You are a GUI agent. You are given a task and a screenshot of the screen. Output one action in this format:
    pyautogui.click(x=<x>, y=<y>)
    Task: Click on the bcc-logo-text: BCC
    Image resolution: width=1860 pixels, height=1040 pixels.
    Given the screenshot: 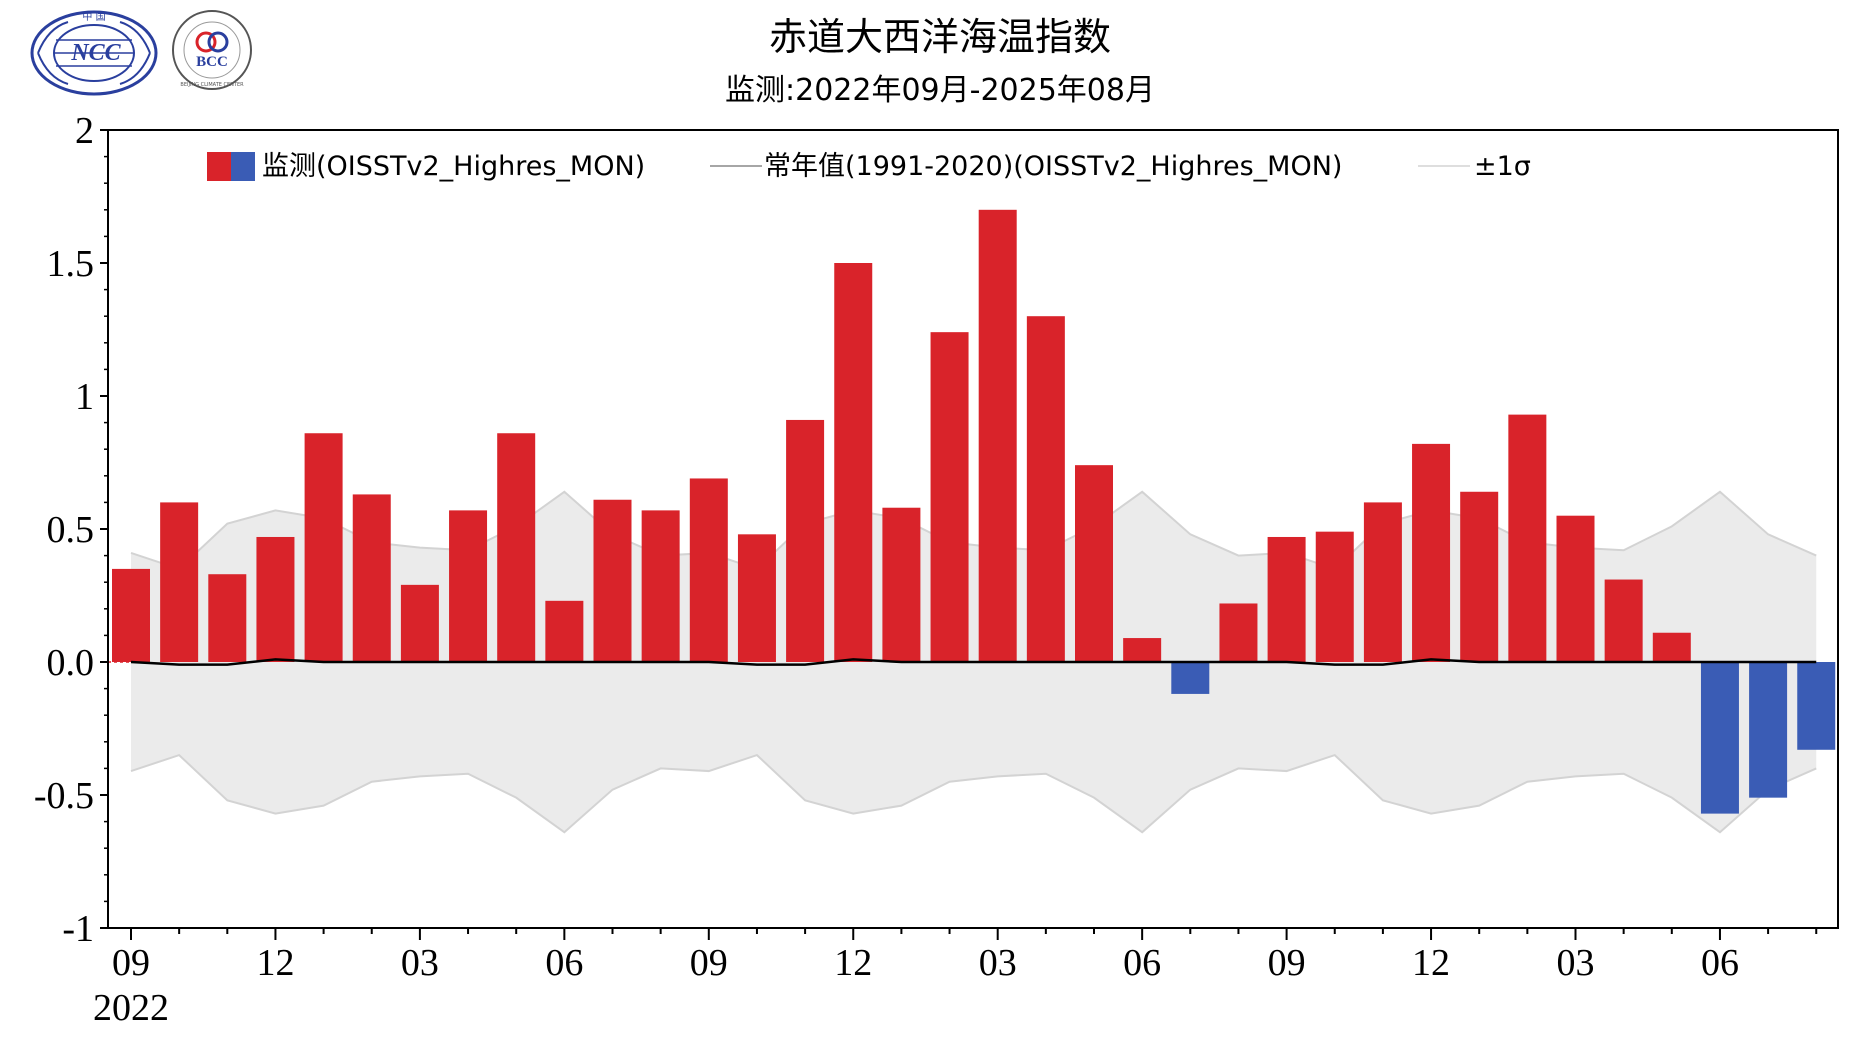 What is the action you would take?
    pyautogui.click(x=212, y=62)
    